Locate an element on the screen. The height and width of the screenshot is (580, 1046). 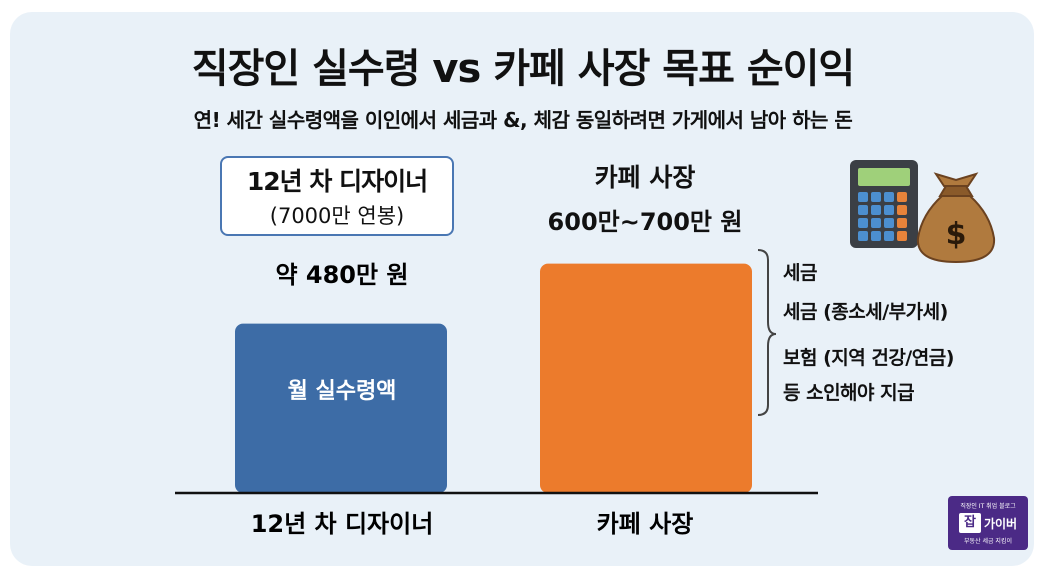
designer-info-box: 12년 차 디자이너 (7000만 연봉) is located at coordinates (337, 196).